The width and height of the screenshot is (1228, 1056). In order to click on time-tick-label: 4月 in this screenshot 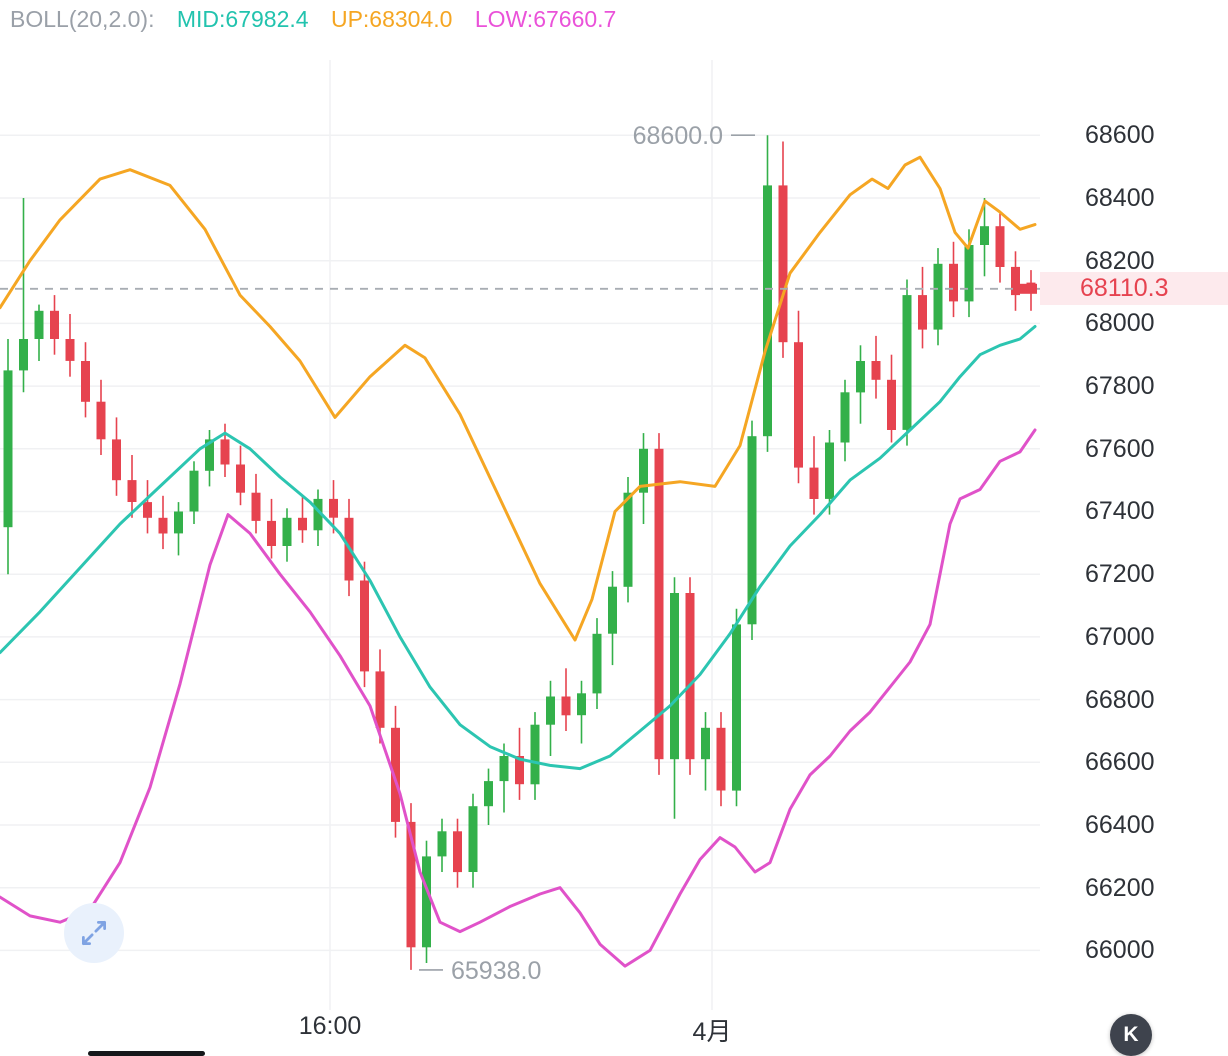, I will do `click(712, 1032)`.